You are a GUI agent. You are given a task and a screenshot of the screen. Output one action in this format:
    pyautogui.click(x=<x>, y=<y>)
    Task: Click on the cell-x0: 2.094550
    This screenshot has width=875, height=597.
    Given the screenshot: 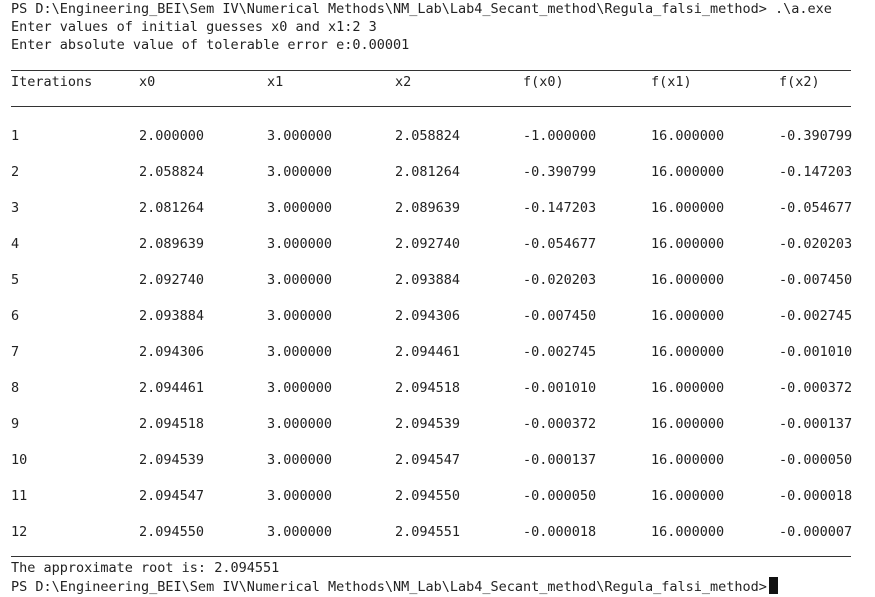 What is the action you would take?
    pyautogui.click(x=172, y=532)
    